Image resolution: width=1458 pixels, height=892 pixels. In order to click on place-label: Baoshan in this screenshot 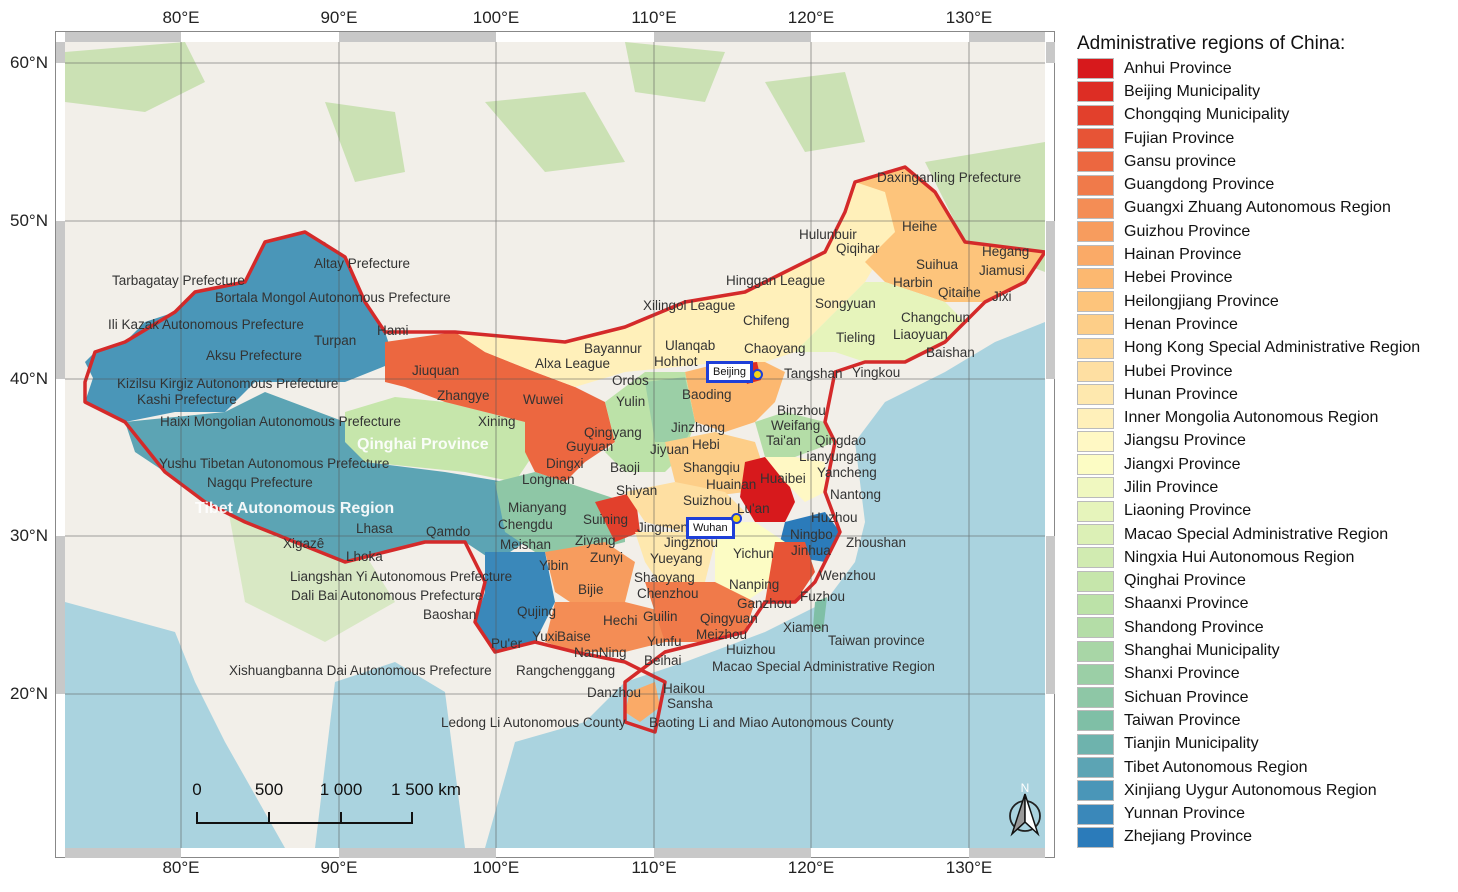, I will do `click(450, 614)`.